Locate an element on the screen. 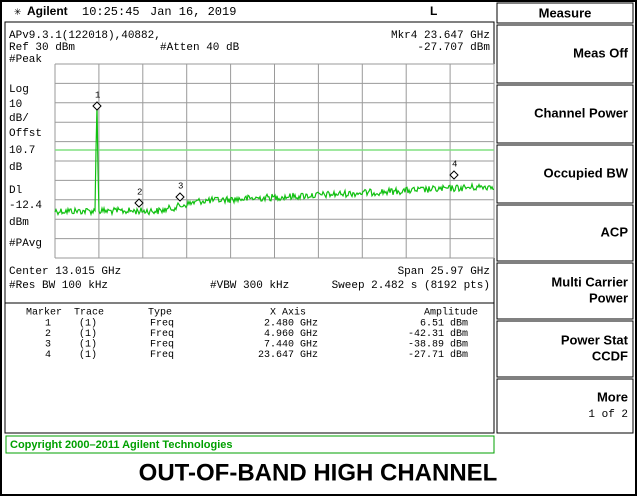  table-cell: 2.480 GHz is located at coordinates (291, 324).